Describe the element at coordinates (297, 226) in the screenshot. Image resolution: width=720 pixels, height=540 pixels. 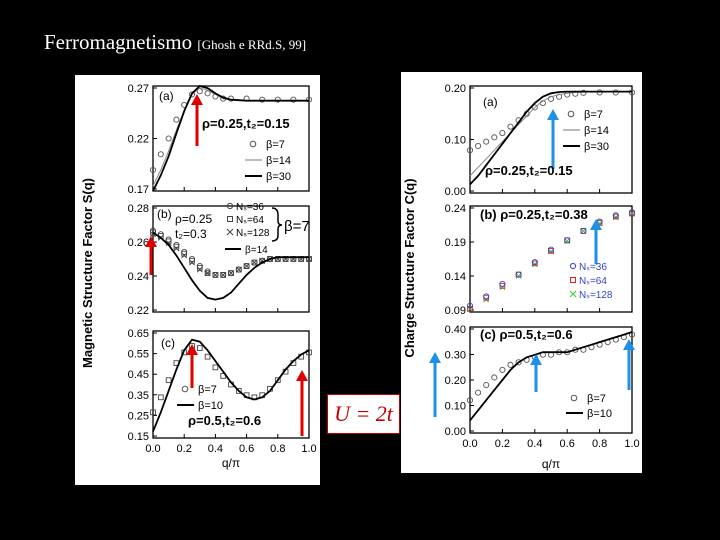
I see `left-b-brace-label: β=7` at that location.